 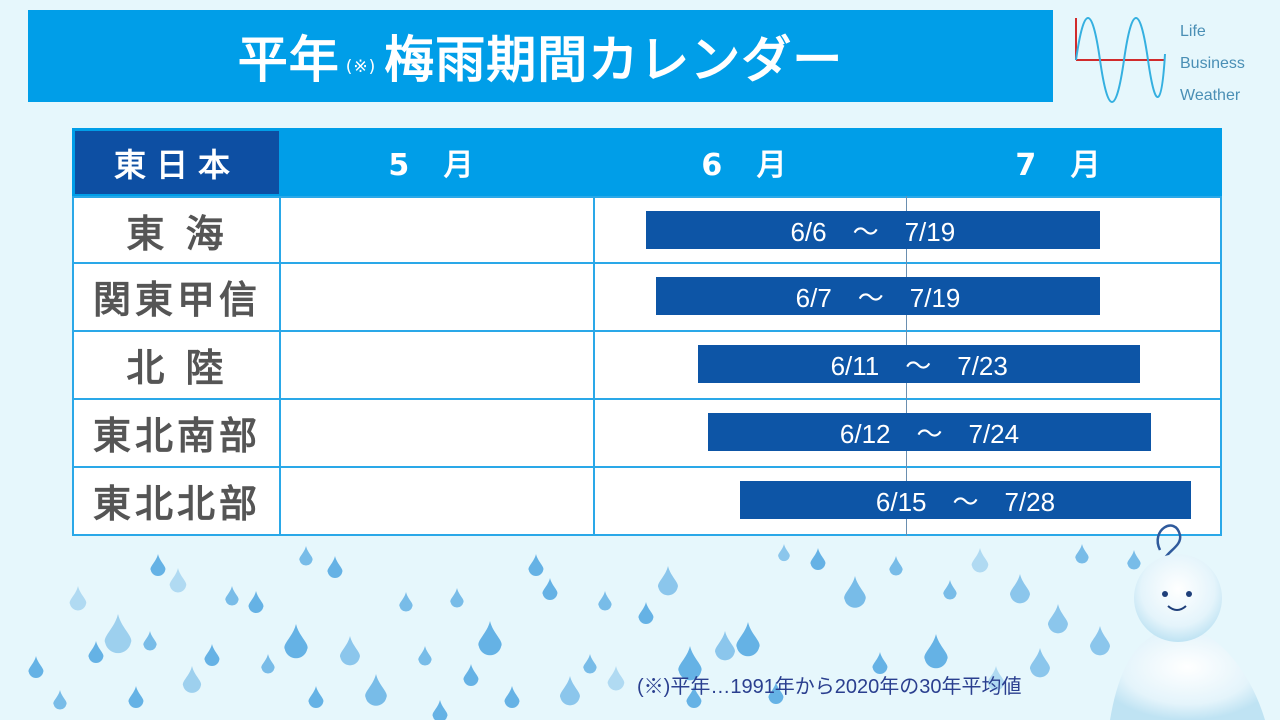 I want to click on region-label: 北 陸, so click(x=177, y=367).